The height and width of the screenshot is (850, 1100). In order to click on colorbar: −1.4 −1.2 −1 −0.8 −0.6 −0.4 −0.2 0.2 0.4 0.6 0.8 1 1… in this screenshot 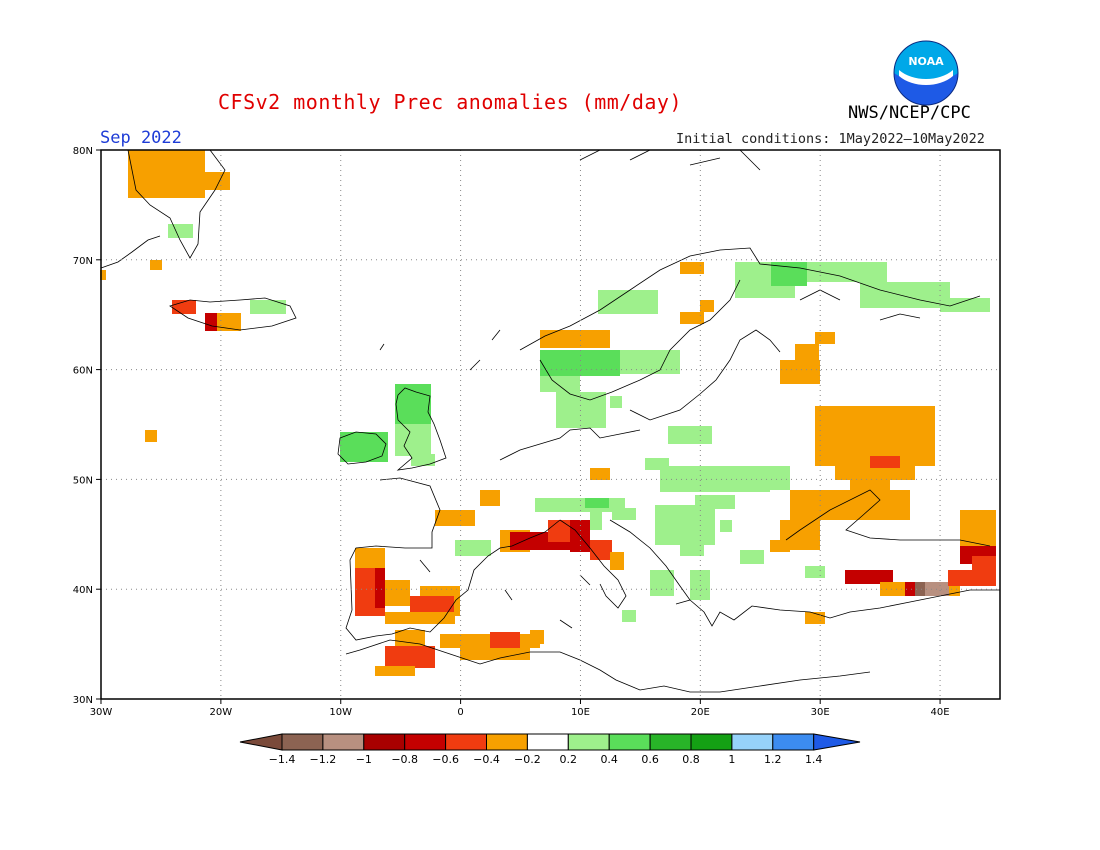, I will do `click(550, 749)`.